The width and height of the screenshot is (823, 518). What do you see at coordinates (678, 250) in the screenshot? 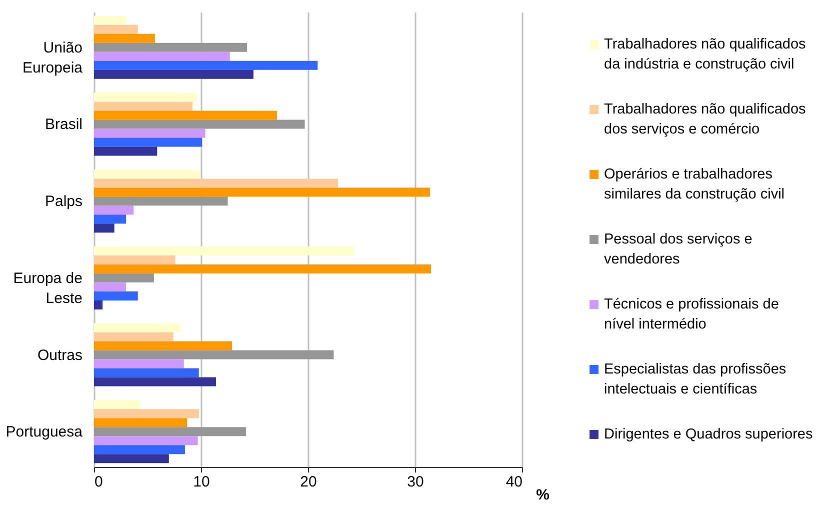
I see `legend-label: Pessoal dos serviços e vendedores` at bounding box center [678, 250].